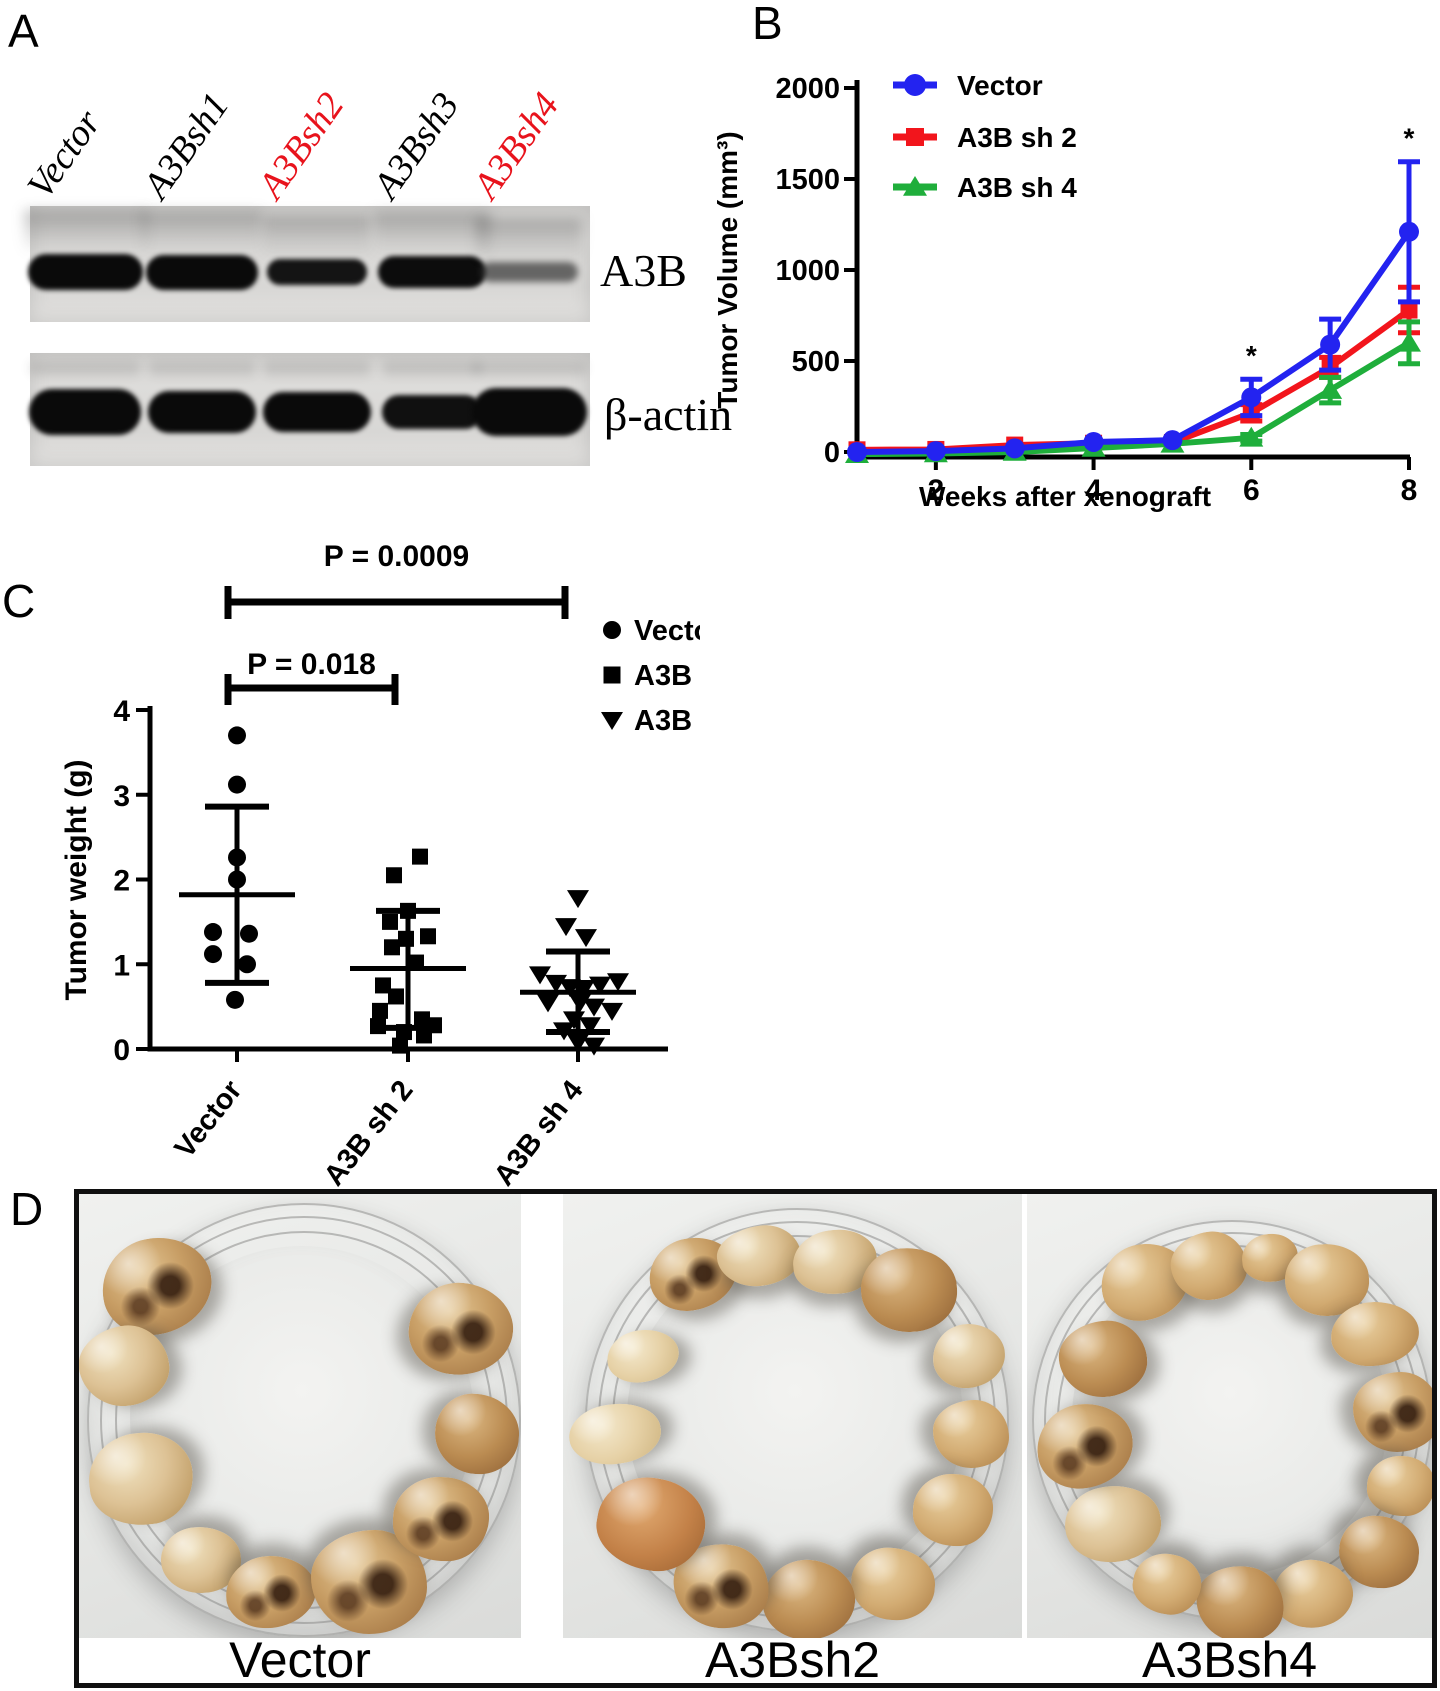 This screenshot has height=1691, width=1440. What do you see at coordinates (516, 146) in the screenshot?
I see `lane-label: A3Bsh4` at bounding box center [516, 146].